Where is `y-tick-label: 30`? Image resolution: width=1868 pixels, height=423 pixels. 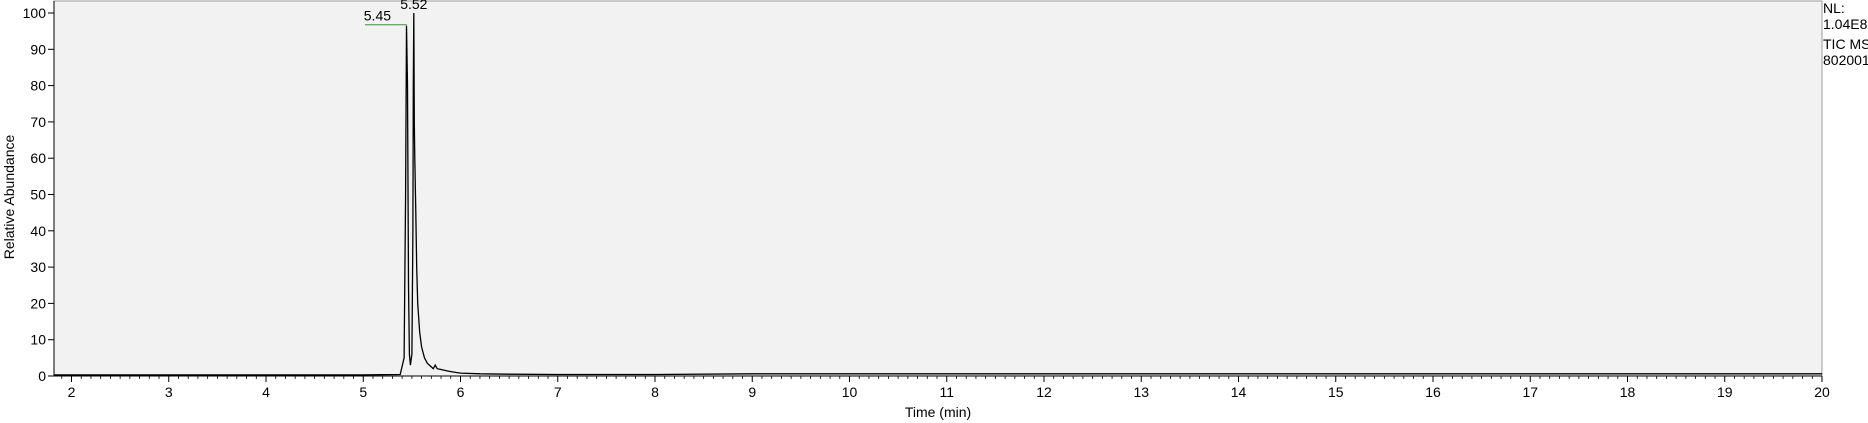
y-tick-label: 30 is located at coordinates (38, 267).